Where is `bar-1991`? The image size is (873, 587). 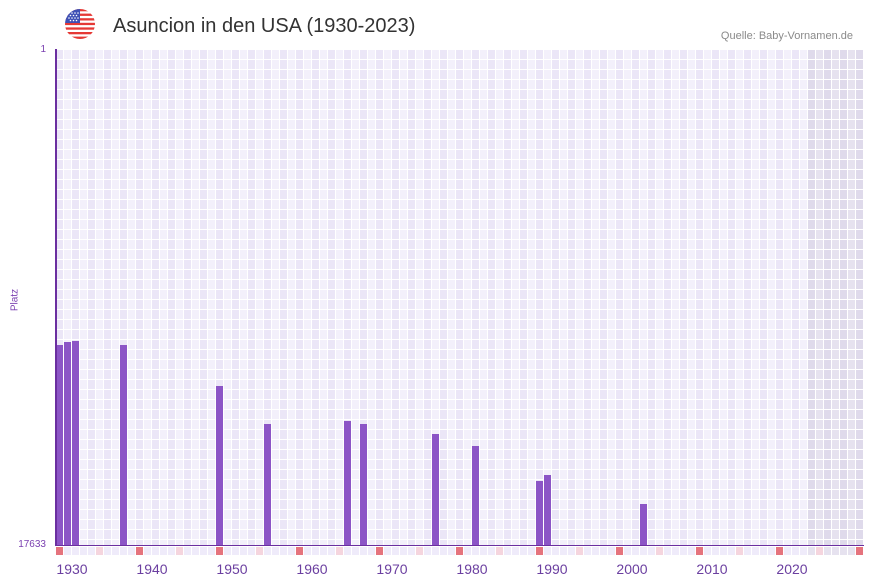
bar-1991 is located at coordinates (547, 509).